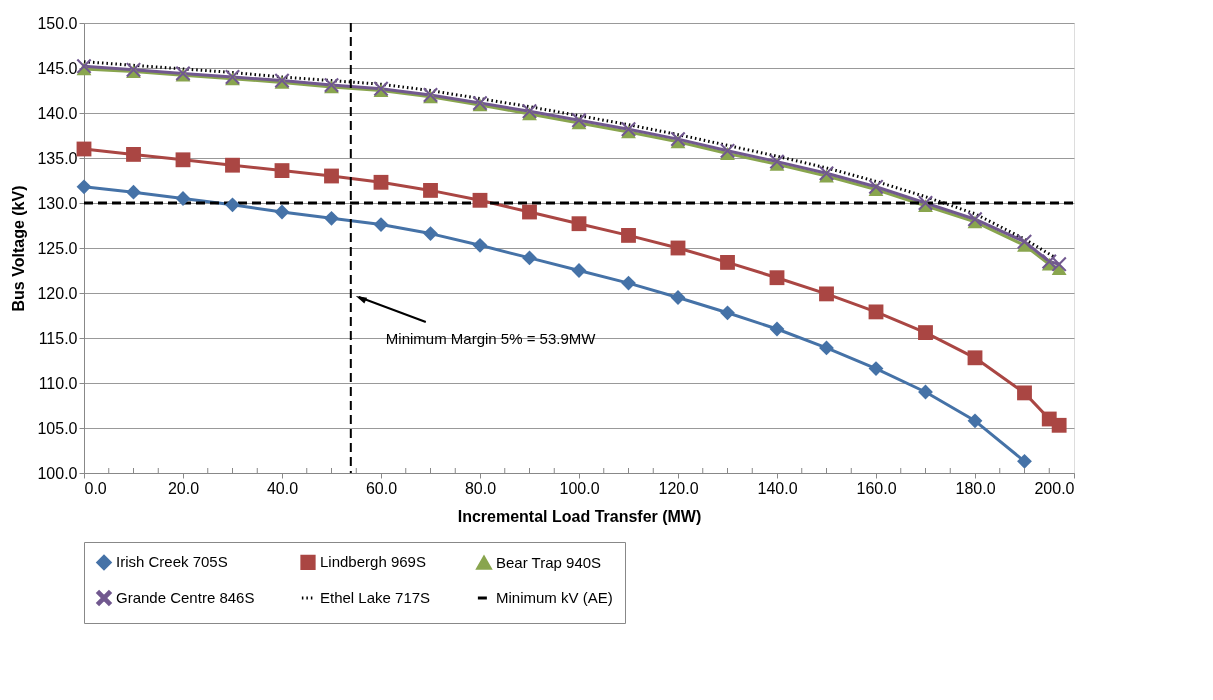  What do you see at coordinates (57, 158) in the screenshot?
I see `y-tick-label: 135.0` at bounding box center [57, 158].